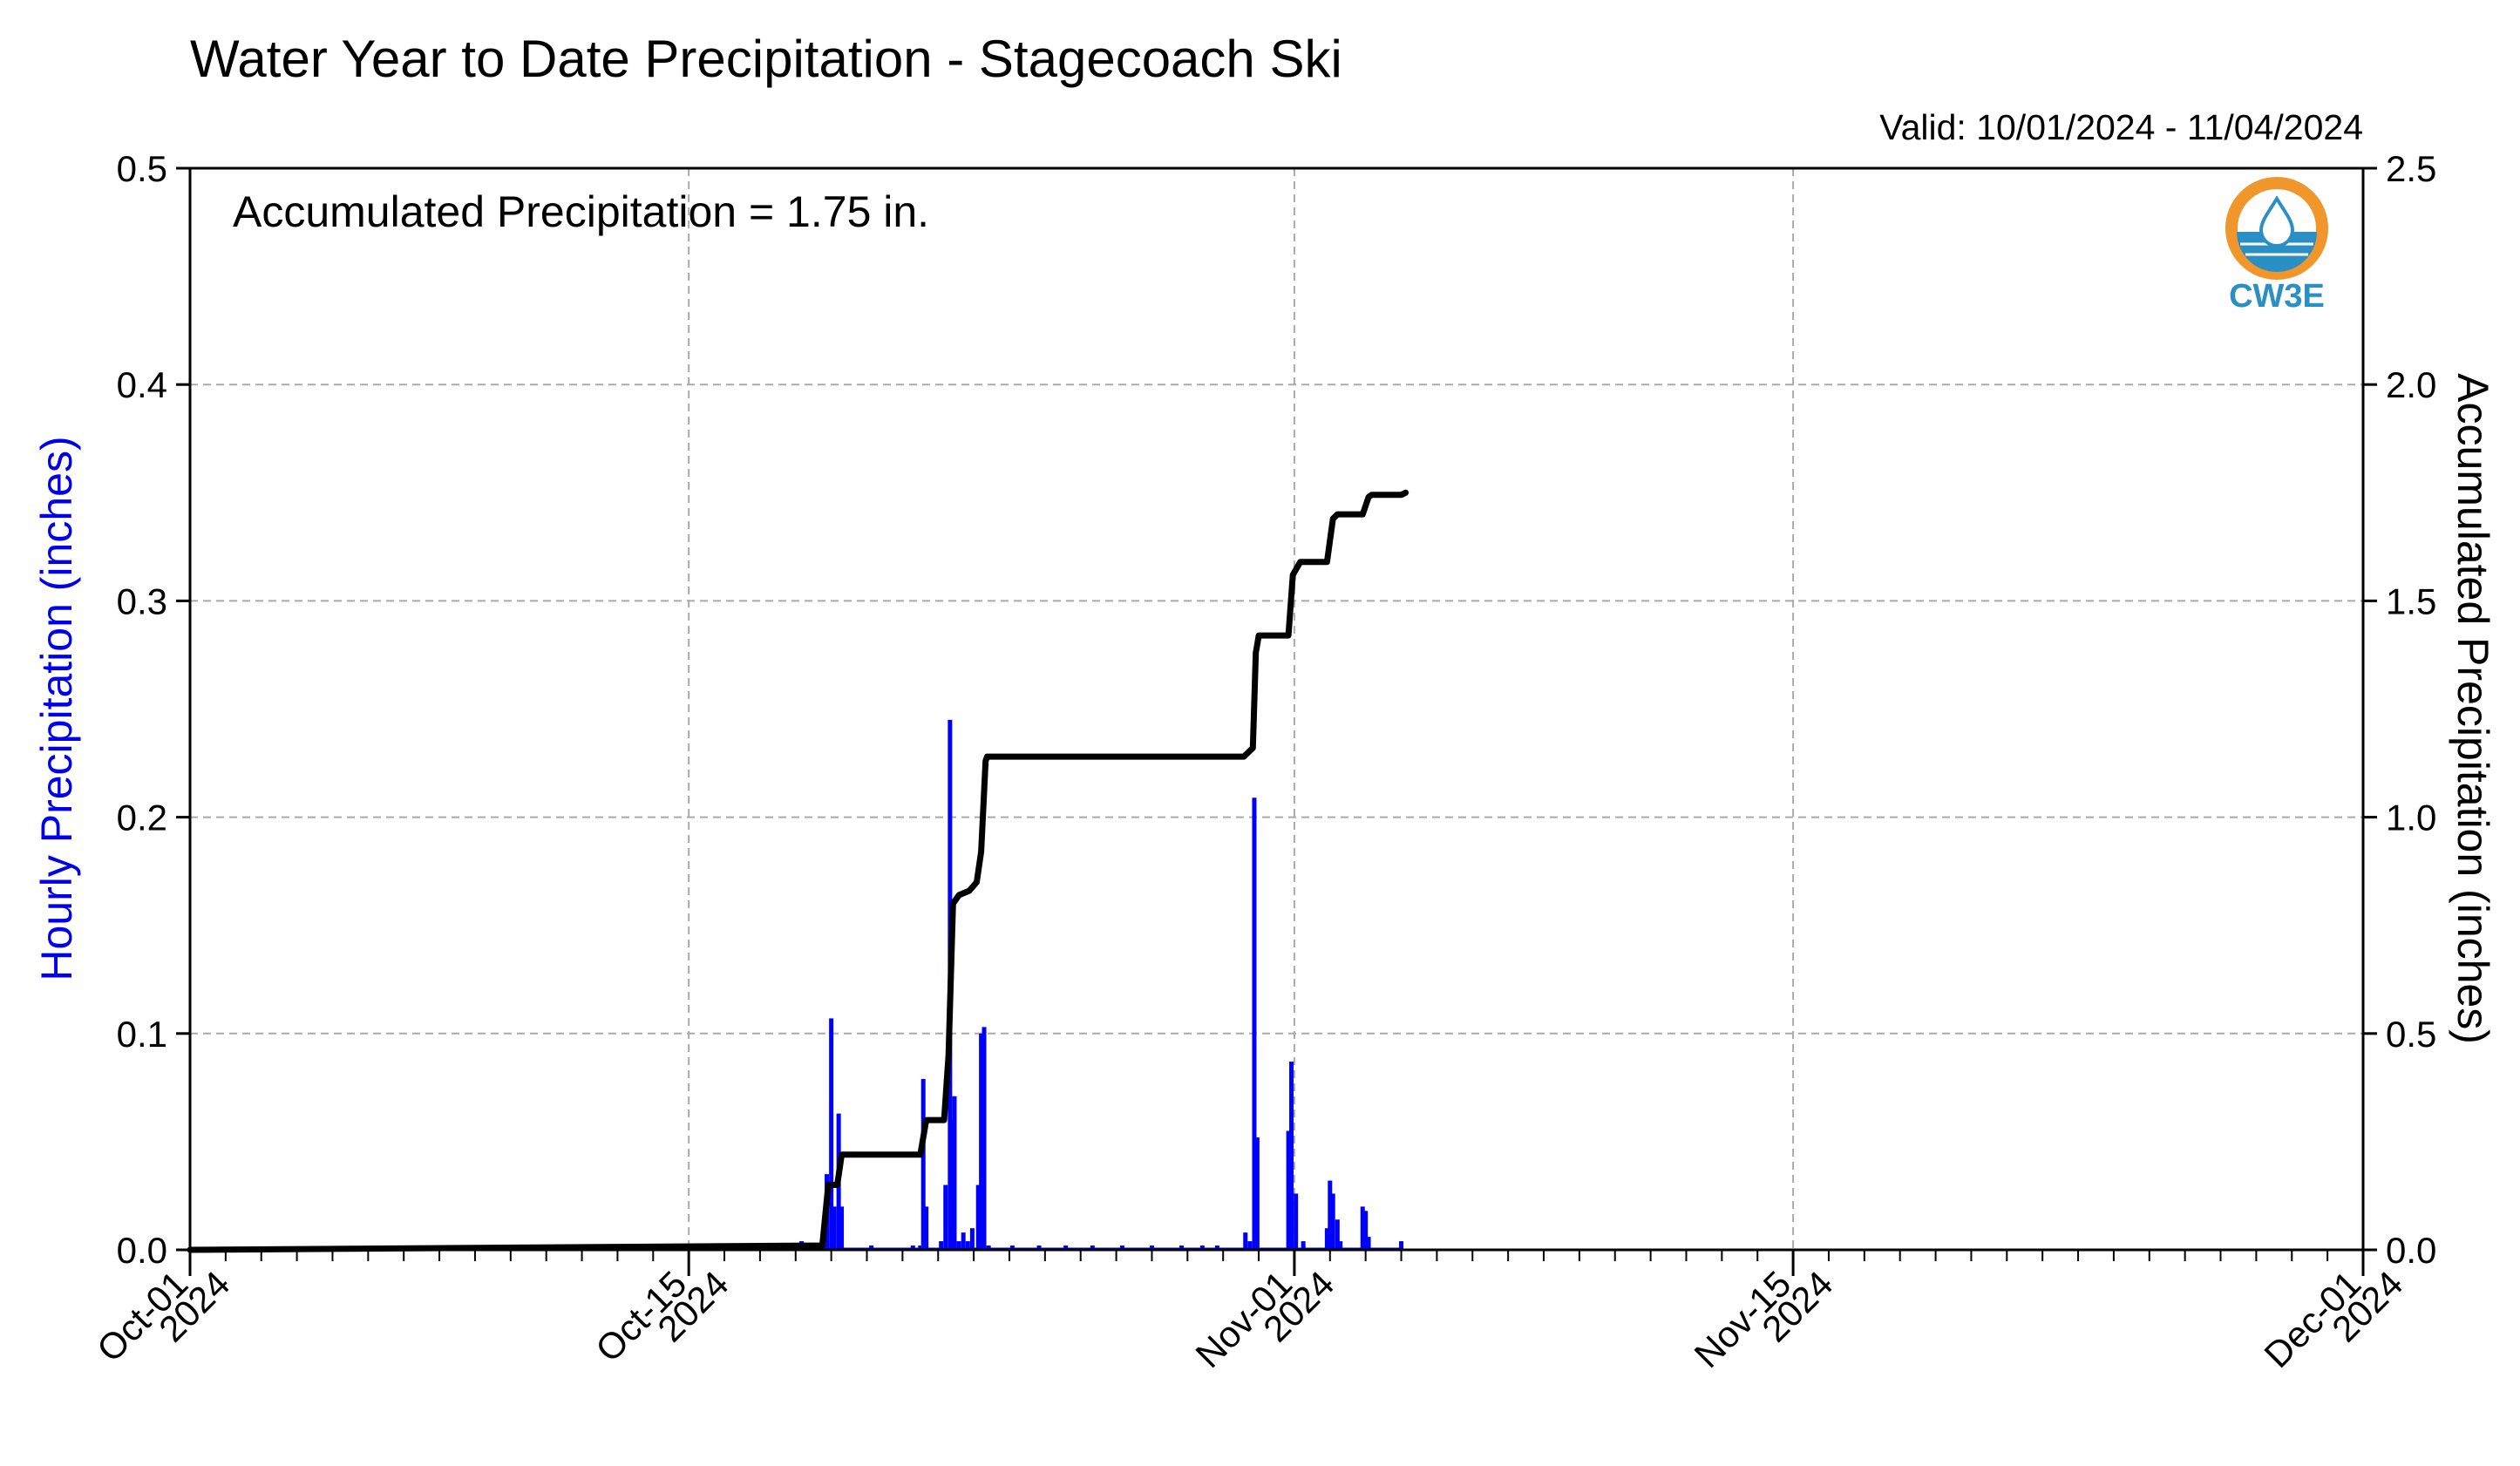 This screenshot has height=1466, width=2520. What do you see at coordinates (2411, 1034) in the screenshot?
I see `right-y-tick-label: 0.5` at bounding box center [2411, 1034].